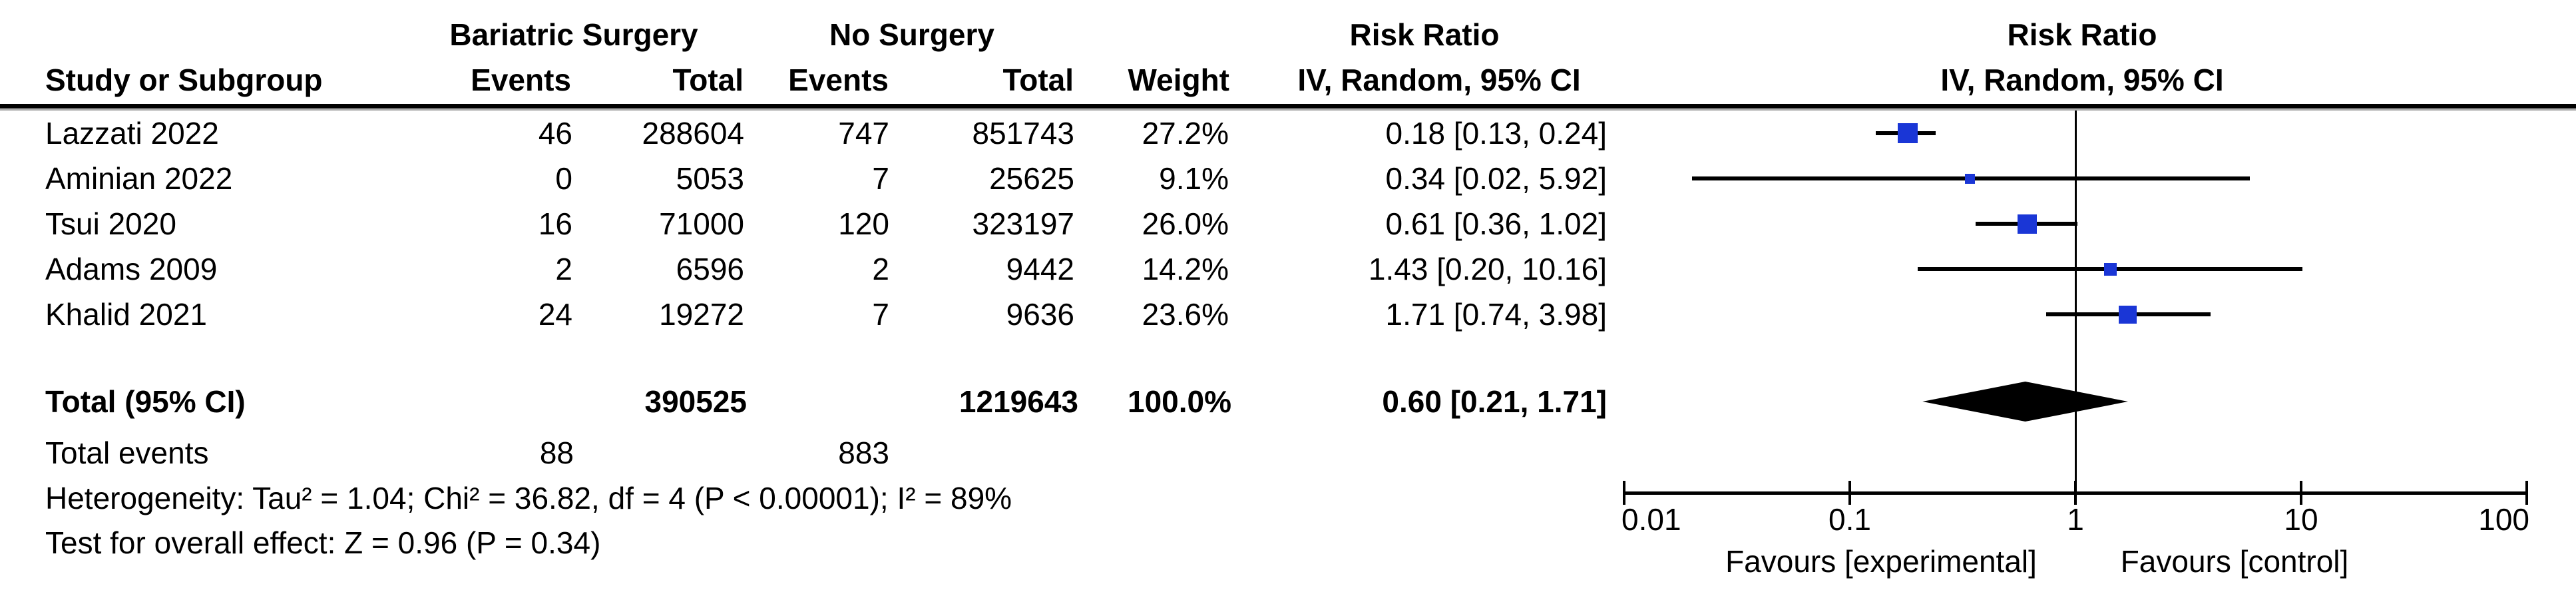 The image size is (2576, 606). What do you see at coordinates (1288, 106) in the screenshot?
I see `header-rule` at bounding box center [1288, 106].